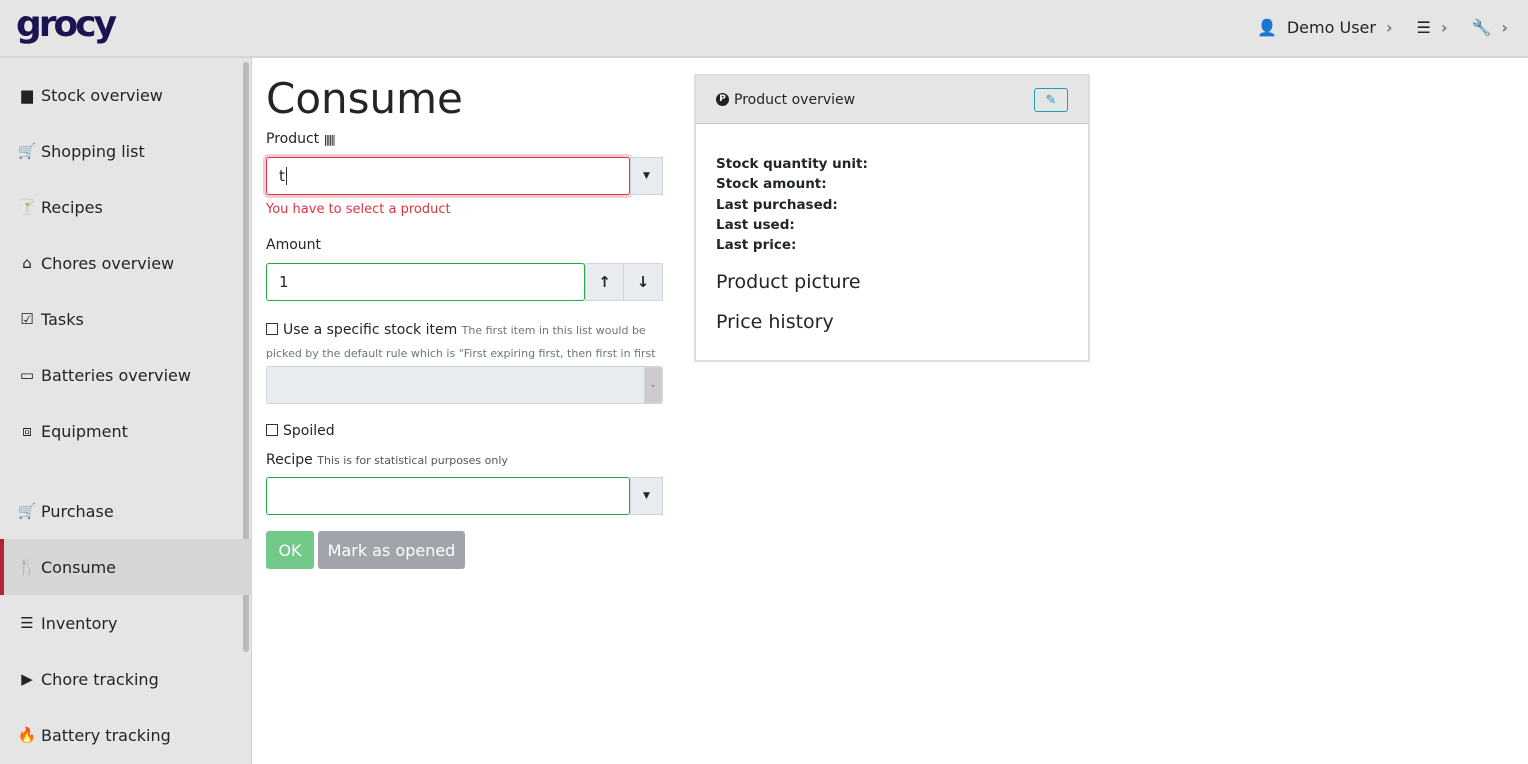 This screenshot has width=1528, height=764. I want to click on ok-button: OK, so click(290, 550).